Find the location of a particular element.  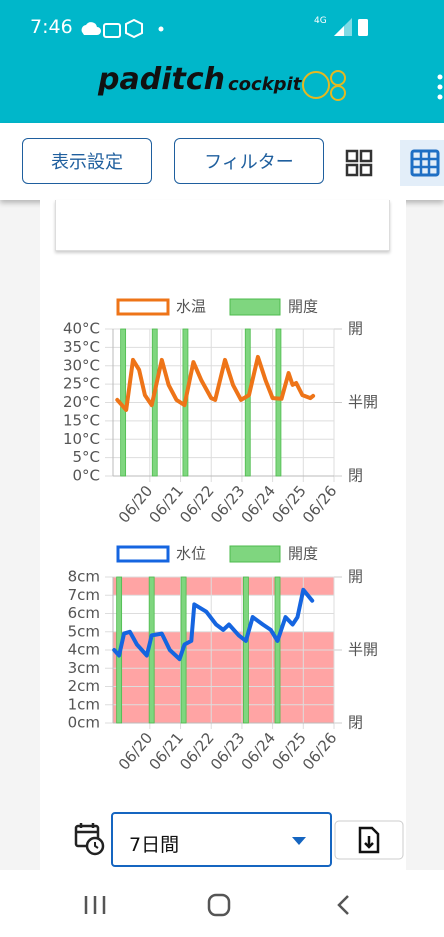

period-select: 7日間 is located at coordinates (221, 839).